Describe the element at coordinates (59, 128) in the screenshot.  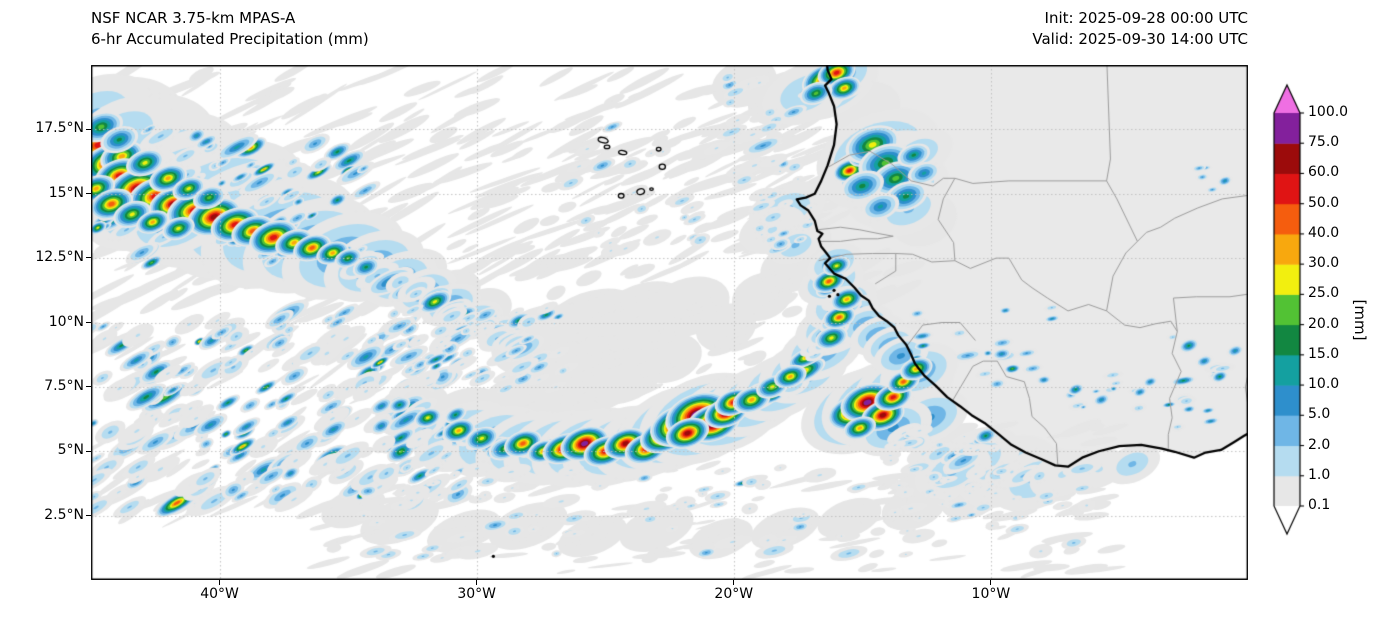
I see `lat-tick-label: 17.5°N` at that location.